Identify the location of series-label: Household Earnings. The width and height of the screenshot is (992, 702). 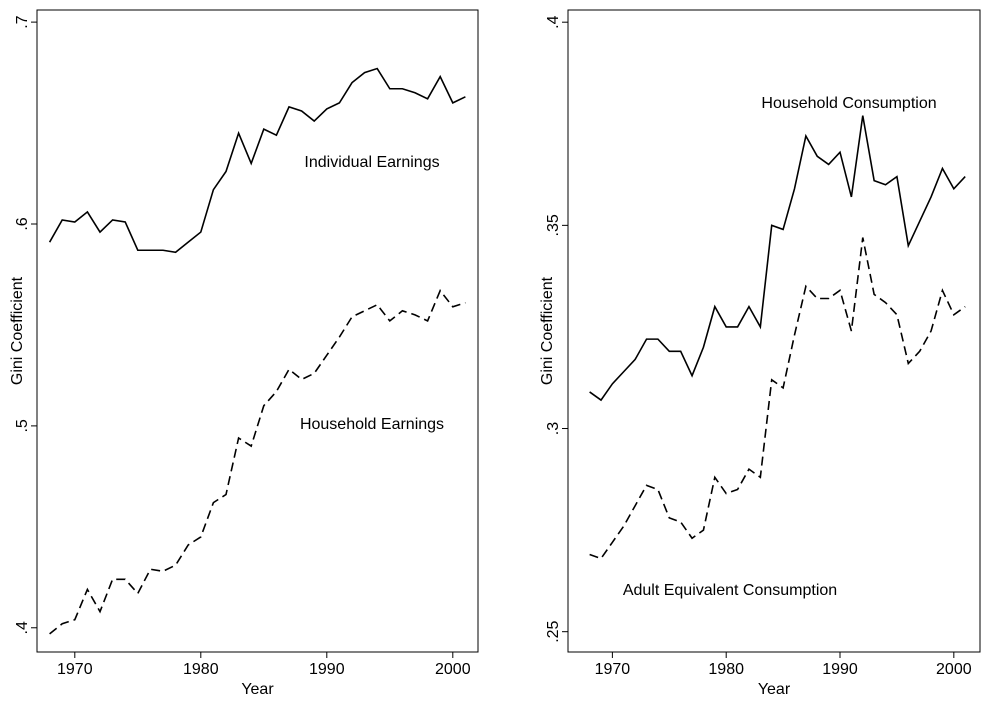
(372, 424).